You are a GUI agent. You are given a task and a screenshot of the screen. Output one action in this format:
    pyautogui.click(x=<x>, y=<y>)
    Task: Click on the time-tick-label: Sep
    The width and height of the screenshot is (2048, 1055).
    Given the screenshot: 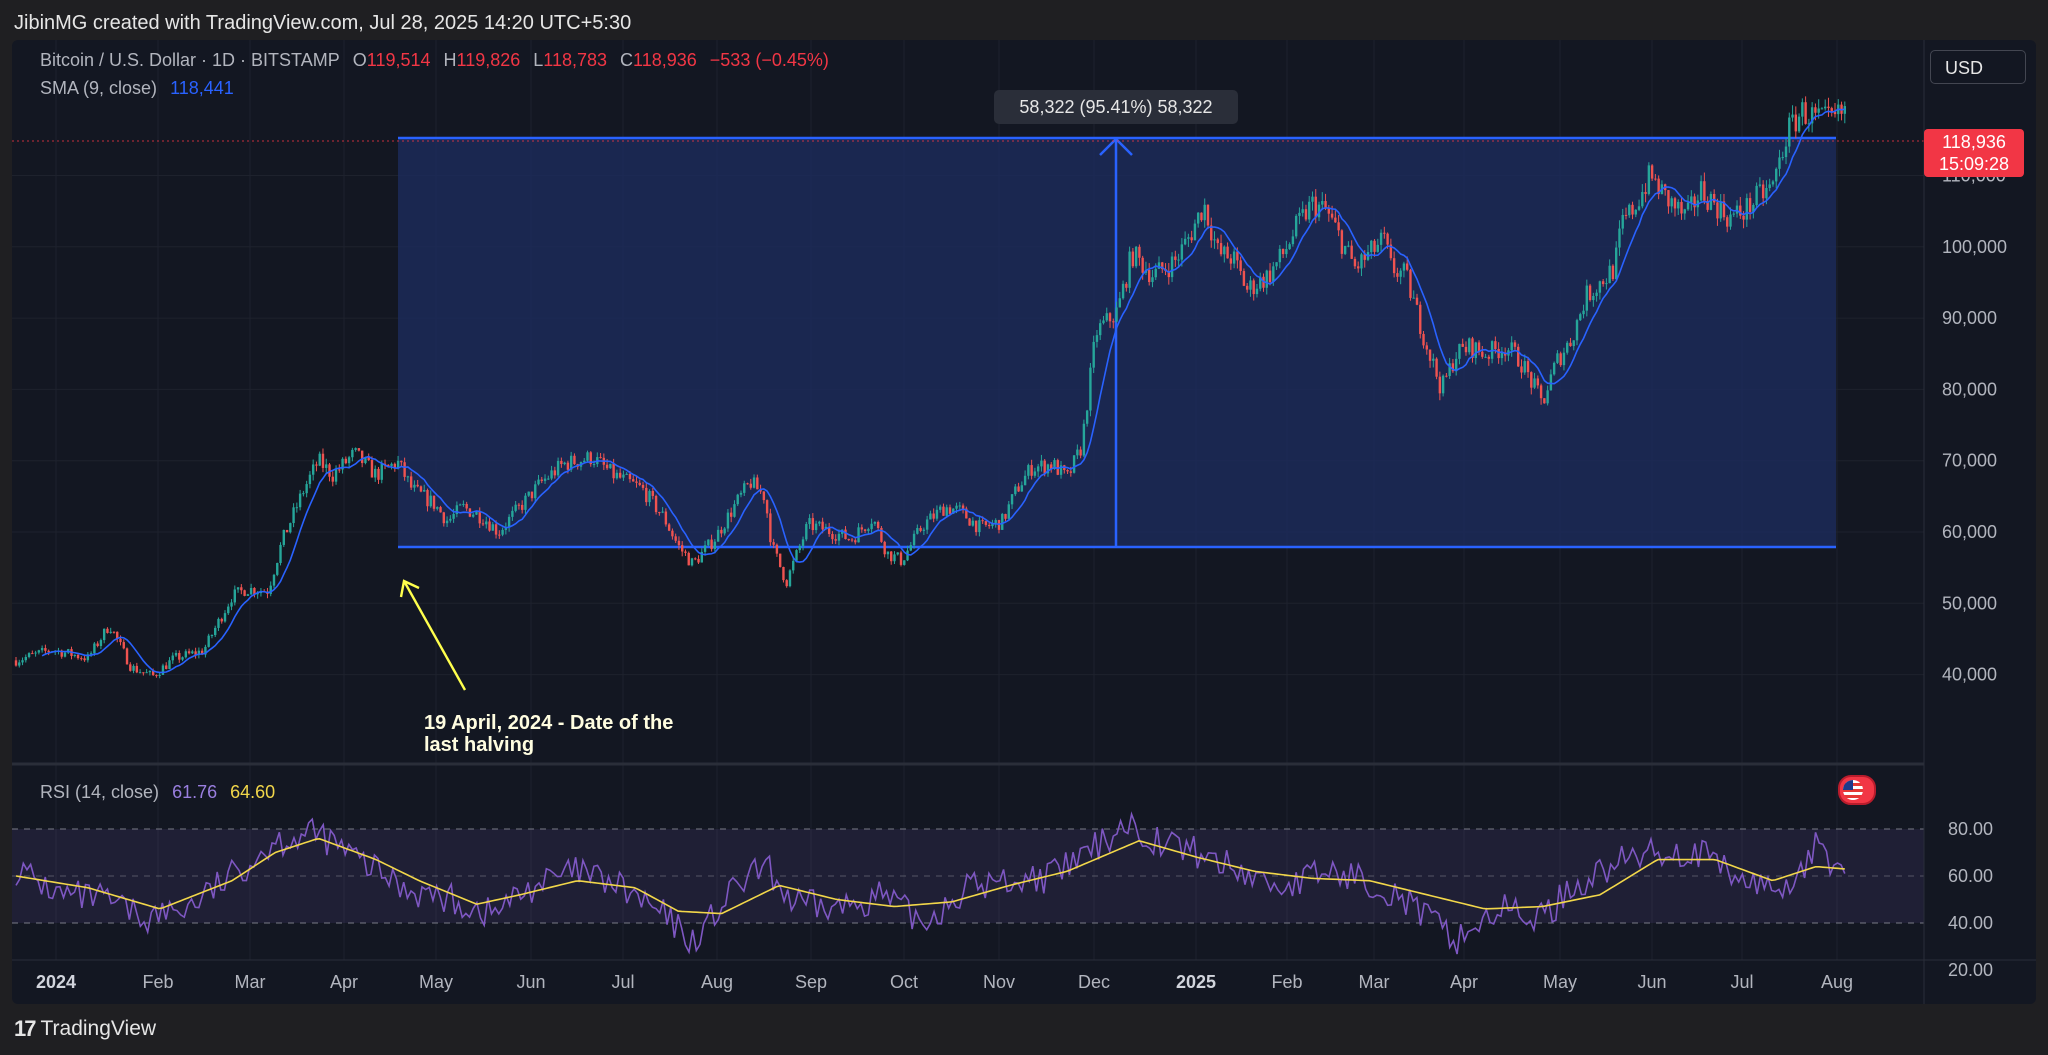 What is the action you would take?
    pyautogui.click(x=811, y=982)
    